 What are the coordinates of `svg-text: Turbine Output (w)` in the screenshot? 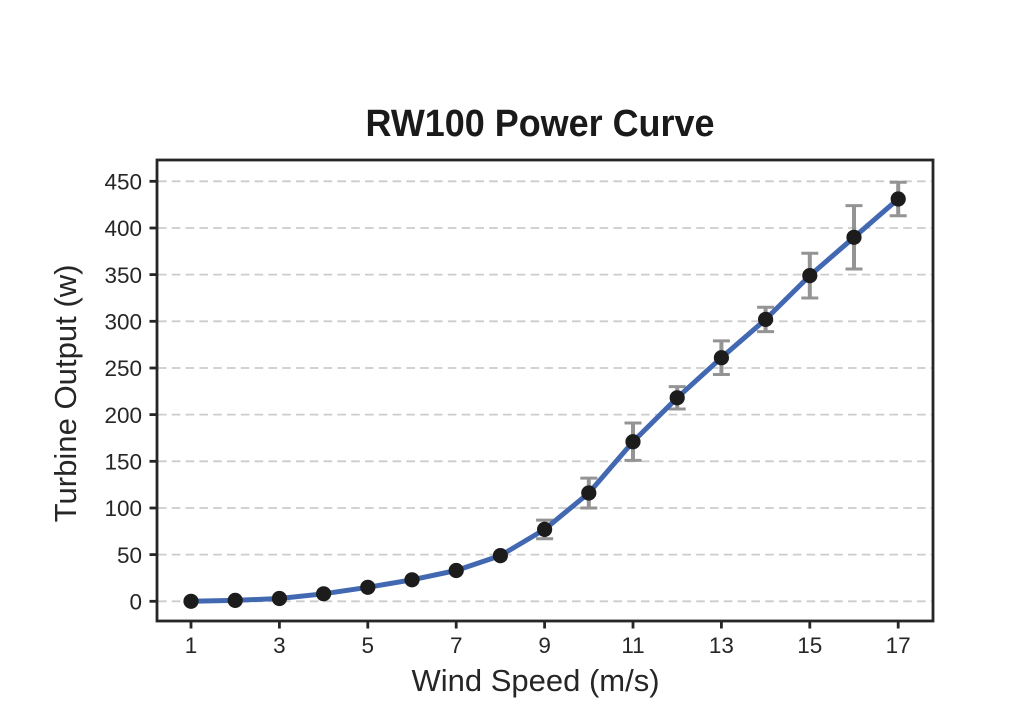 It's located at (65, 393).